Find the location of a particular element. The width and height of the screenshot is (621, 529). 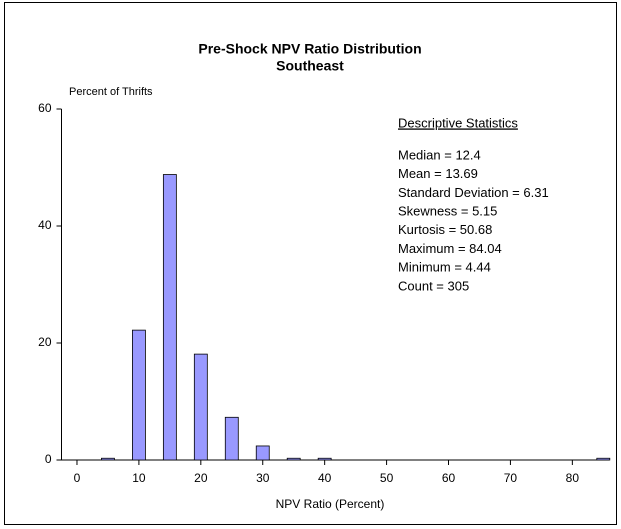

x-tick-label: 30 is located at coordinates (263, 478).